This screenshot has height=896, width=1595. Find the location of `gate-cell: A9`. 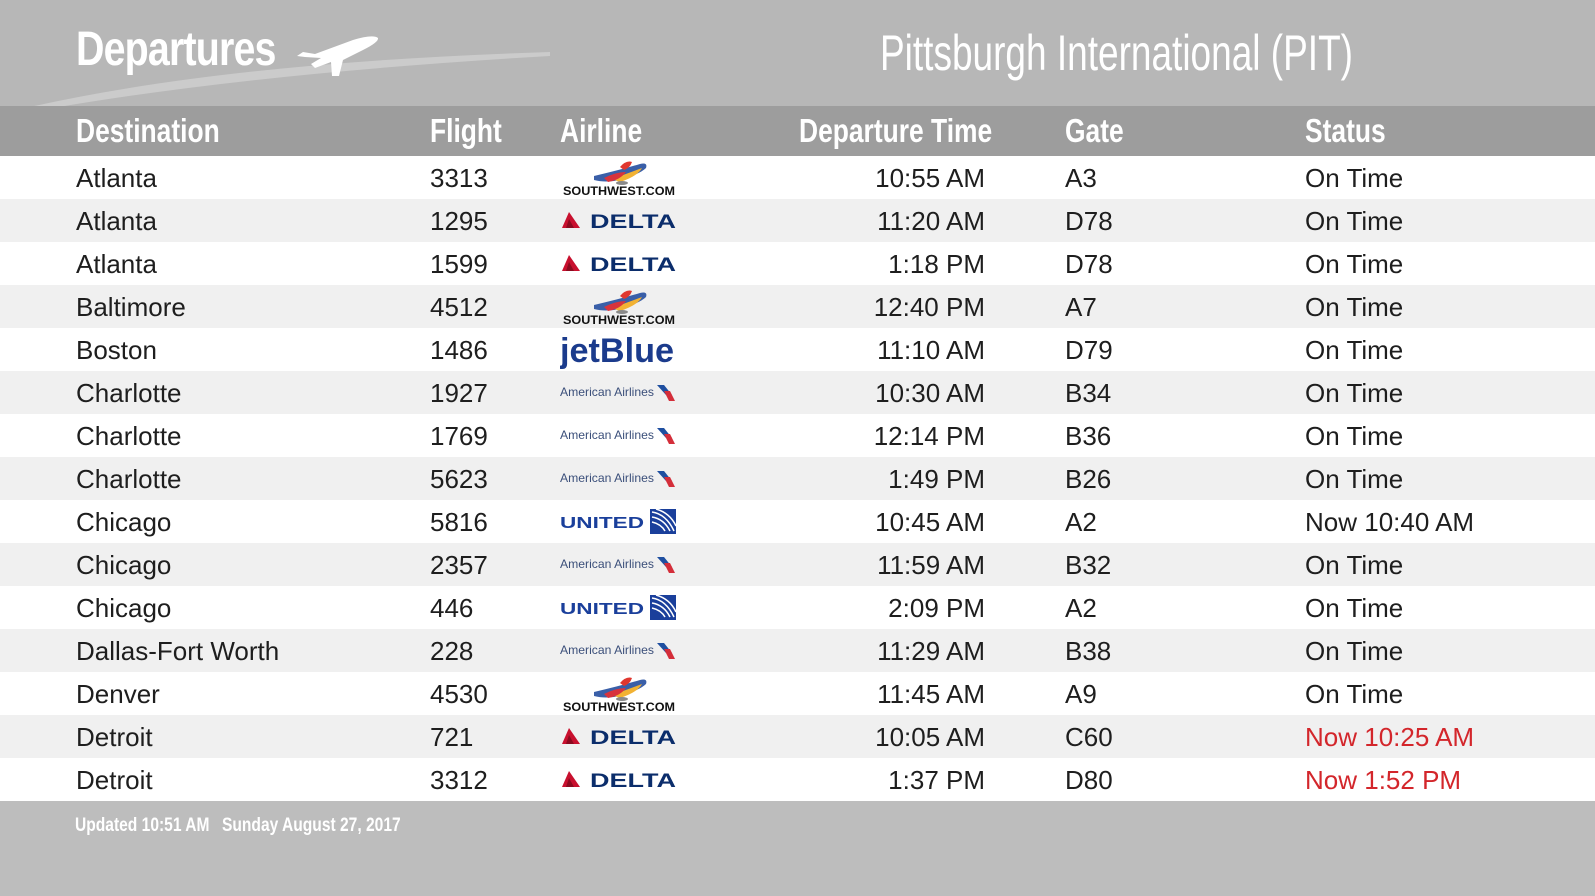

gate-cell: A9 is located at coordinates (1081, 694).